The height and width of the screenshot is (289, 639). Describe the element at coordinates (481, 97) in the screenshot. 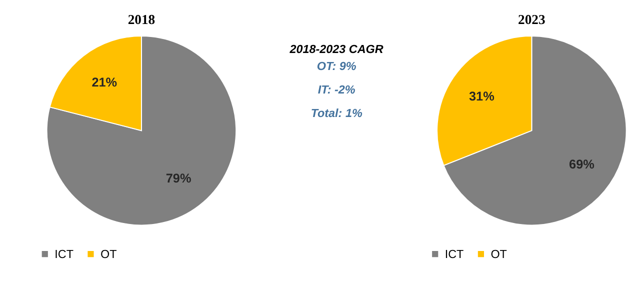

I see `data-label: 31%` at that location.